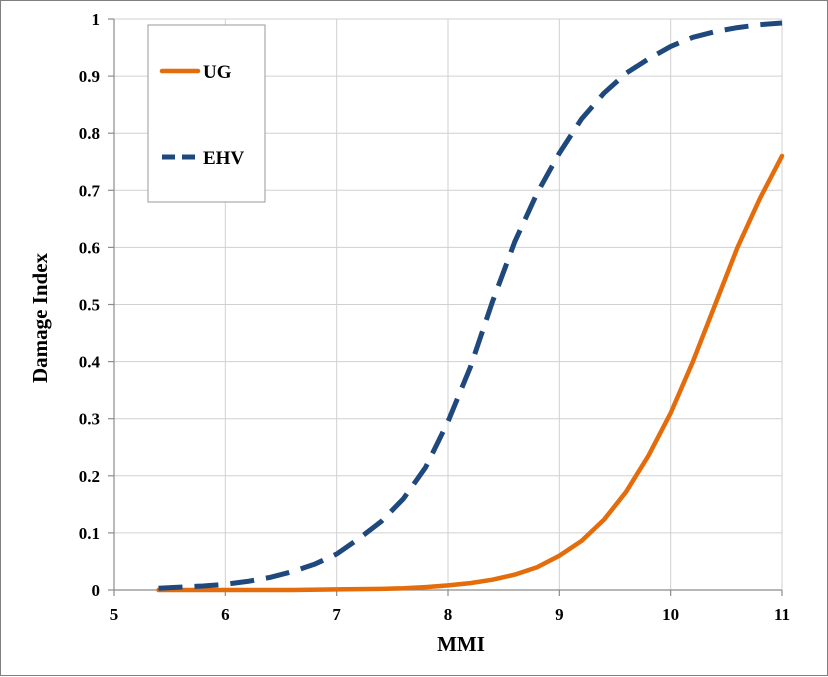  What do you see at coordinates (96, 19) in the screenshot?
I see `y-tick-label: 1` at bounding box center [96, 19].